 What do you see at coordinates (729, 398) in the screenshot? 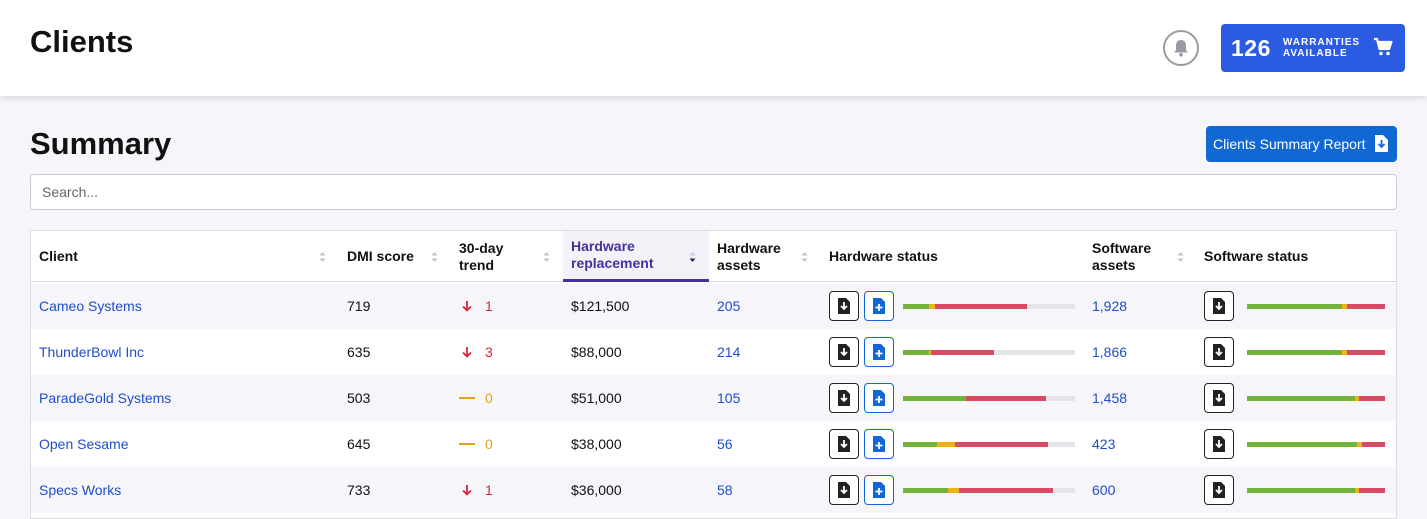
I see `hardware-assets-link: 105` at bounding box center [729, 398].